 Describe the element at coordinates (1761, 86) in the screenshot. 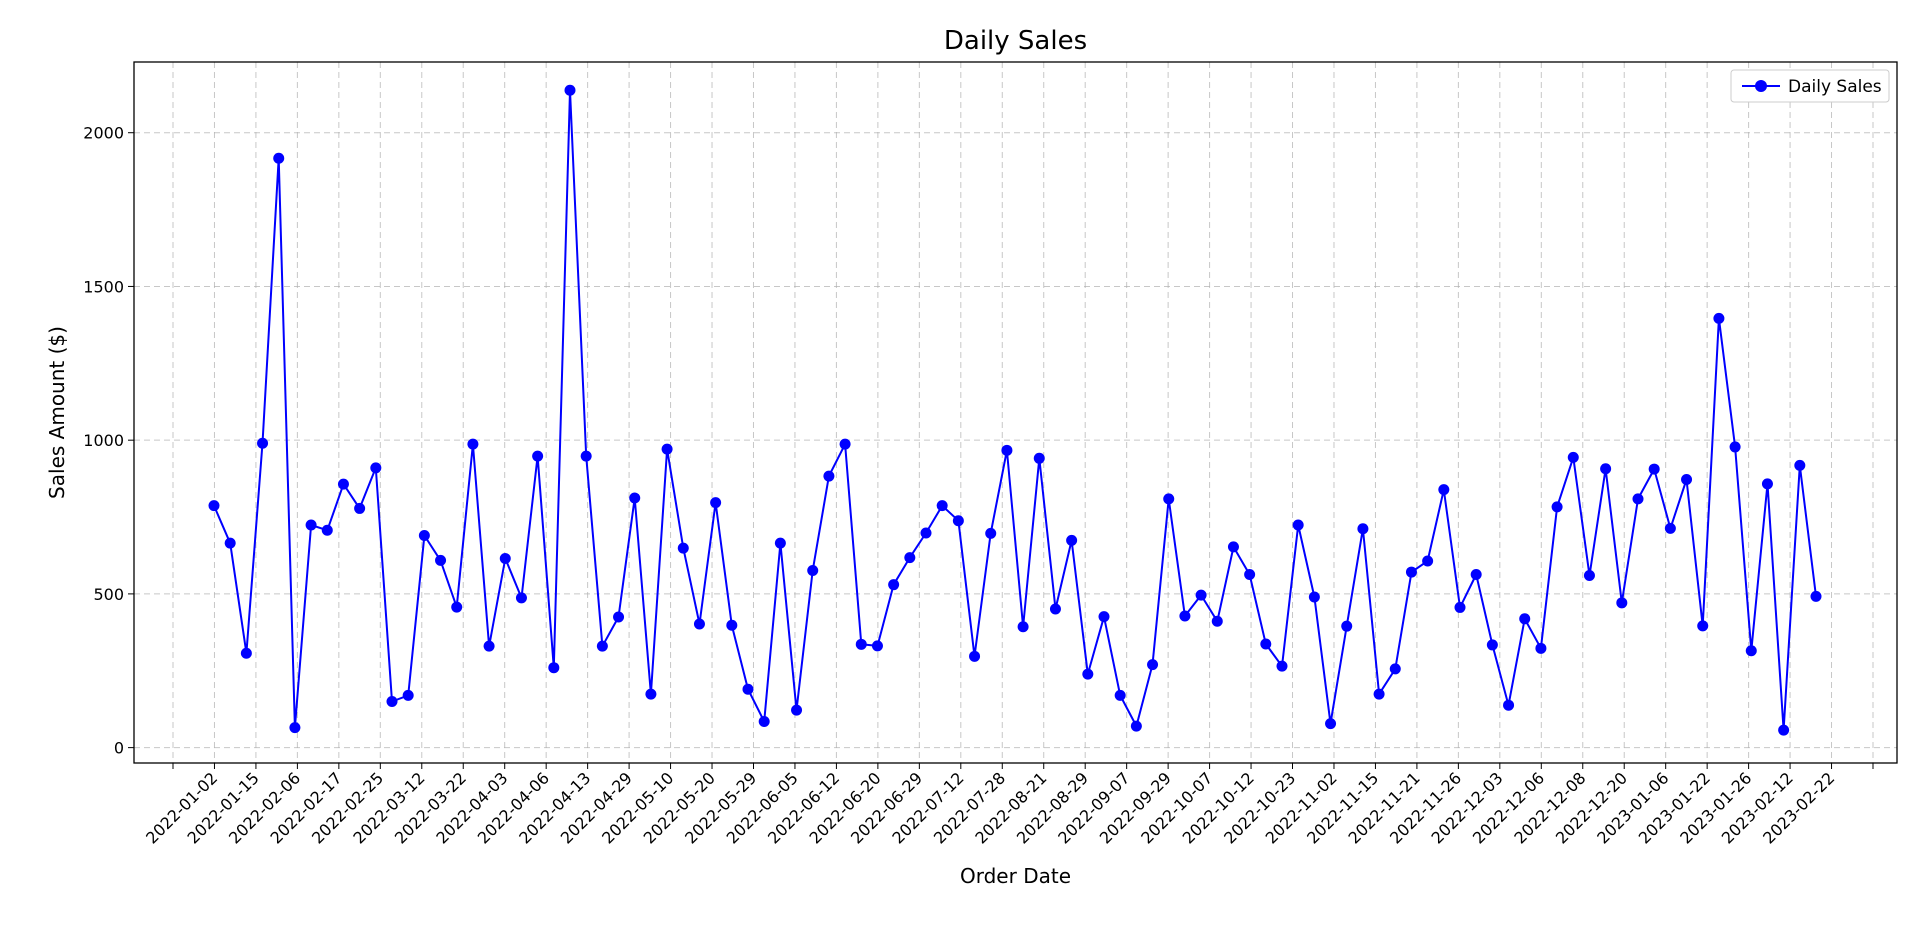

I see `legend-marker-icon` at that location.